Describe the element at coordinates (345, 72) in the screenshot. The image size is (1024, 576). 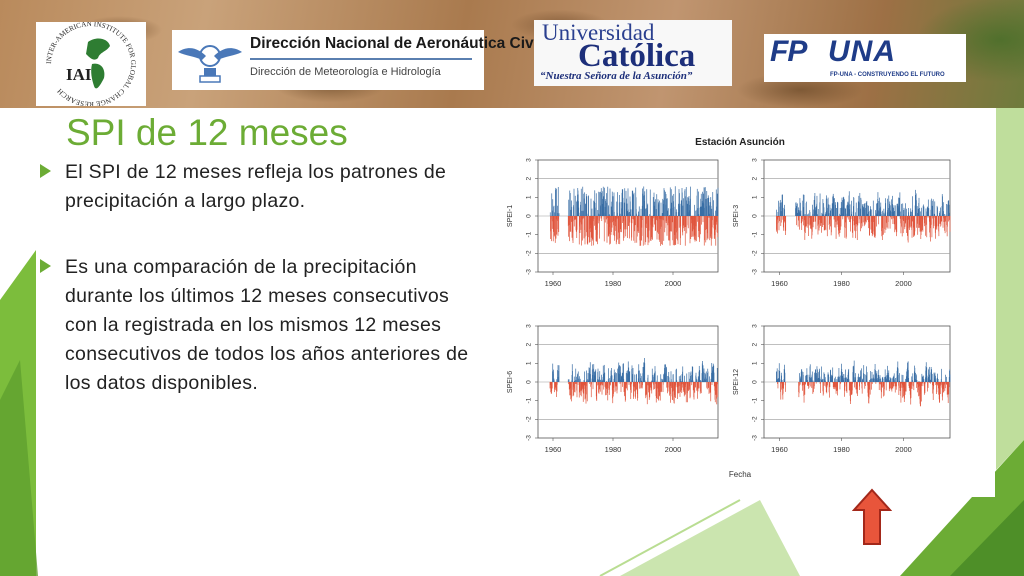
I see `dinac-subtitle: Dirección de Meteorología e Hidrología` at that location.